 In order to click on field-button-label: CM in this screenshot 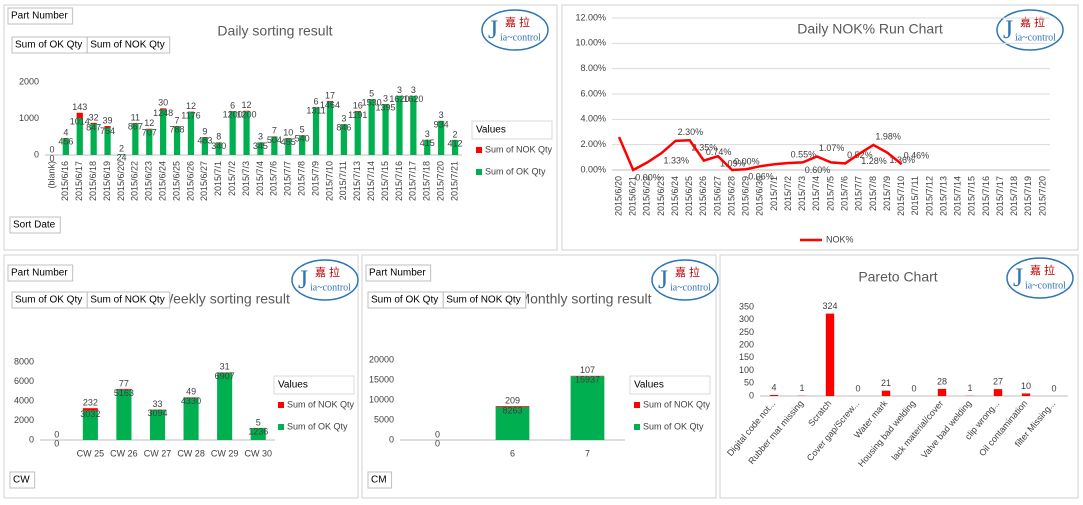, I will do `click(379, 480)`.